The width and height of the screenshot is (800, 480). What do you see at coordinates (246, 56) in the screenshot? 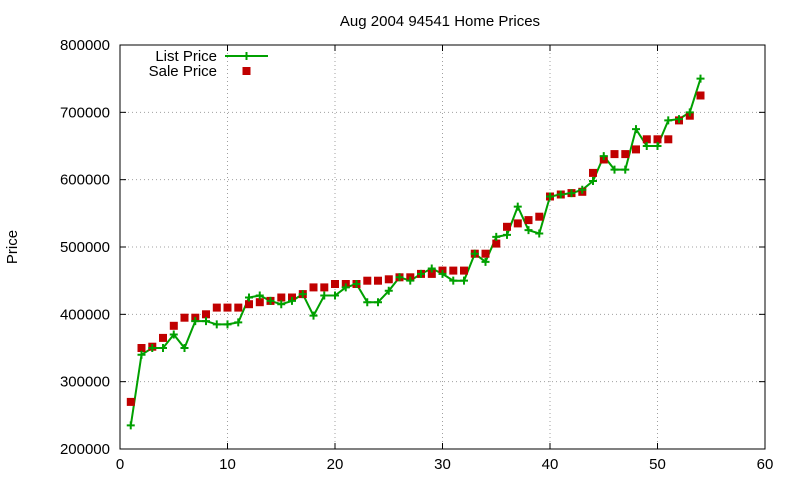
I see `legend-marker-list-price` at bounding box center [246, 56].